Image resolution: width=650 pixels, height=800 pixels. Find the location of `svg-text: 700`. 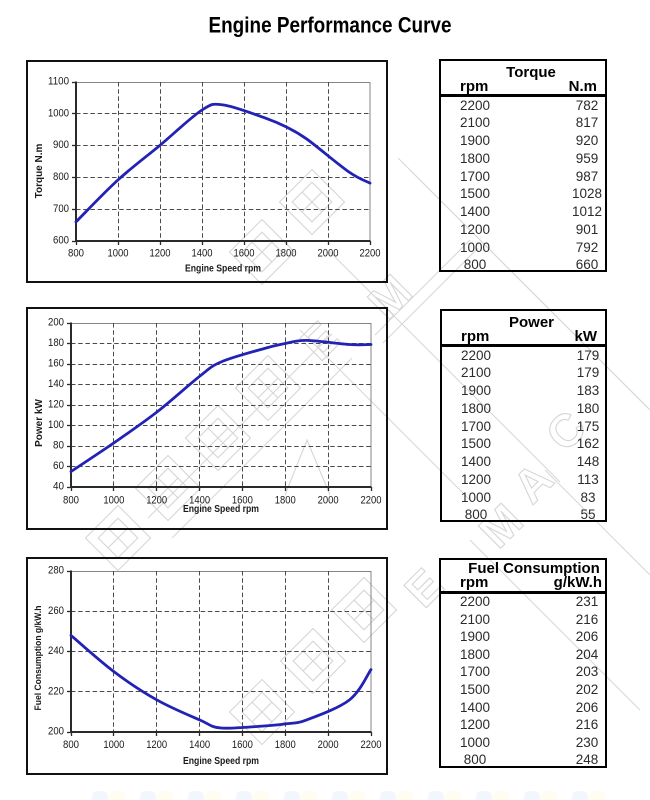

svg-text: 700 is located at coordinates (61, 209).